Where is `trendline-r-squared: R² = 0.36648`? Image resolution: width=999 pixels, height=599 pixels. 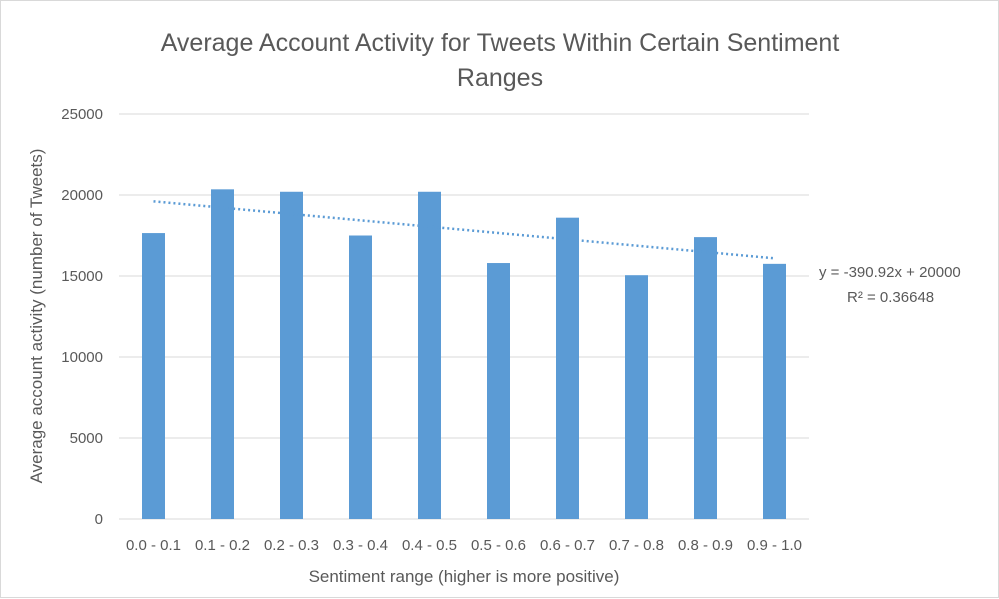
trendline-r-squared: R² = 0.36648 is located at coordinates (890, 297).